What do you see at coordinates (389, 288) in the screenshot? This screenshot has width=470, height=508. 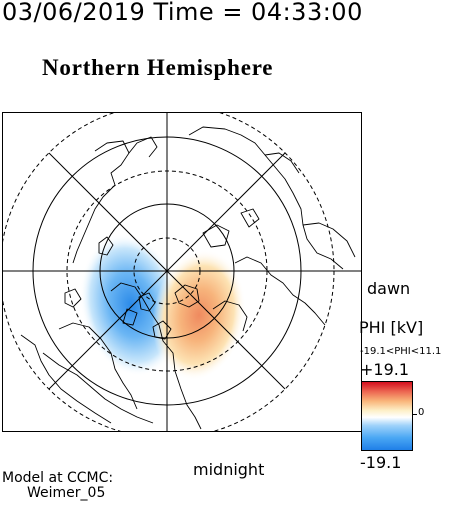 I see `dawn-label: dawn` at bounding box center [389, 288].